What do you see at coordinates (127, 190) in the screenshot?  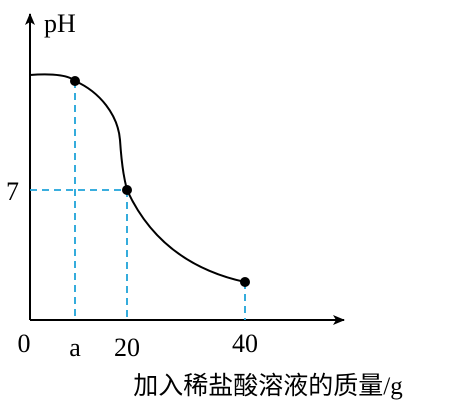 I see `point-20-ph7` at bounding box center [127, 190].